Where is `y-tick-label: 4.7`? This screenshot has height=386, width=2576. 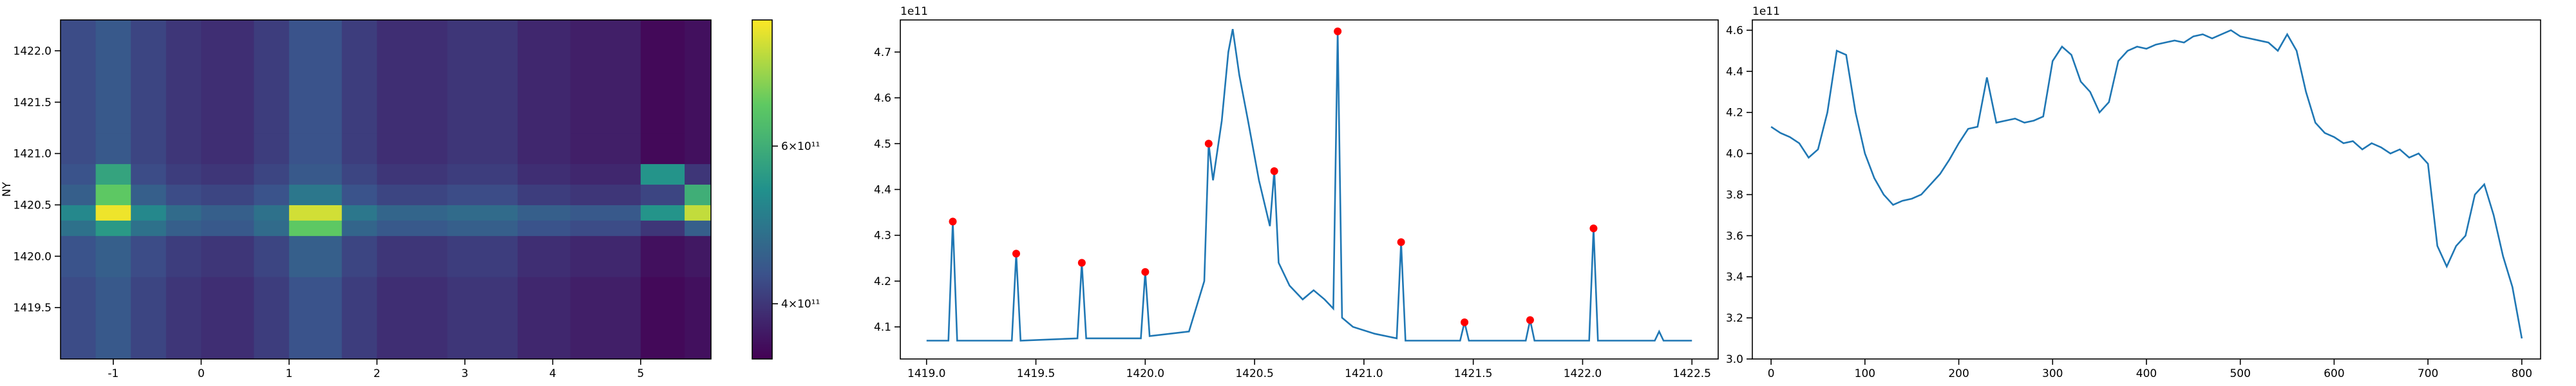 y-tick-label: 4.7 is located at coordinates (882, 52).